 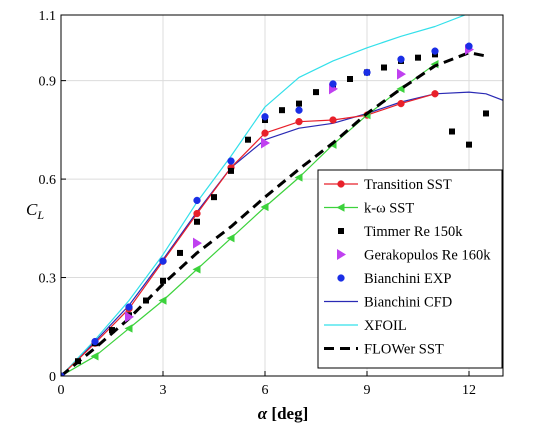 What do you see at coordinates (61, 390) in the screenshot?
I see `x-tick-label: 0` at bounding box center [61, 390].